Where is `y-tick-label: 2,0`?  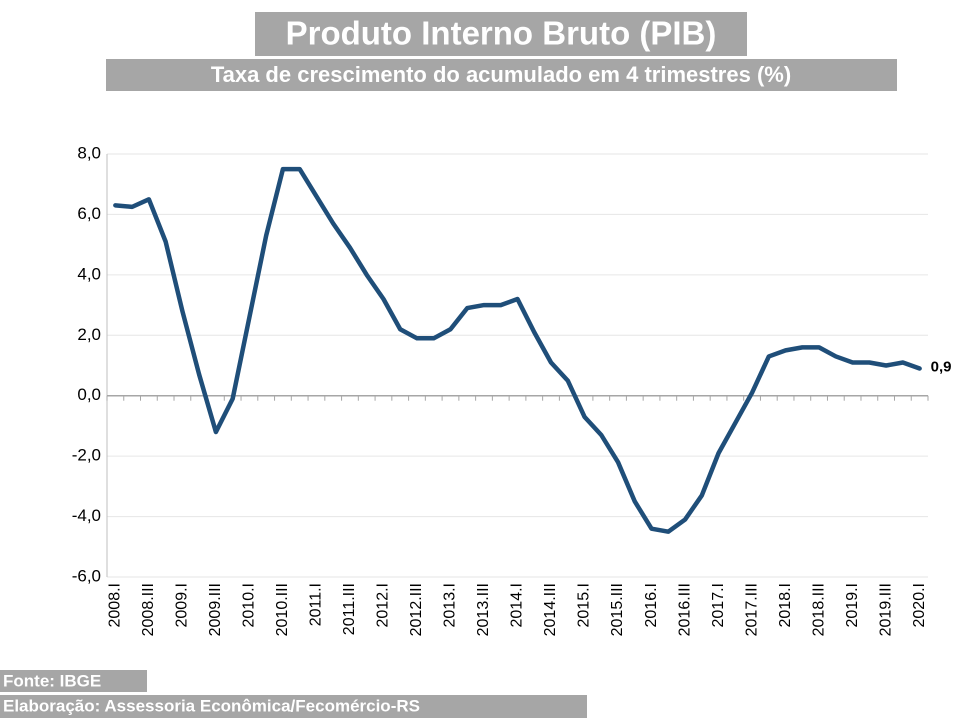
y-tick-label: 2,0 is located at coordinates (89, 334).